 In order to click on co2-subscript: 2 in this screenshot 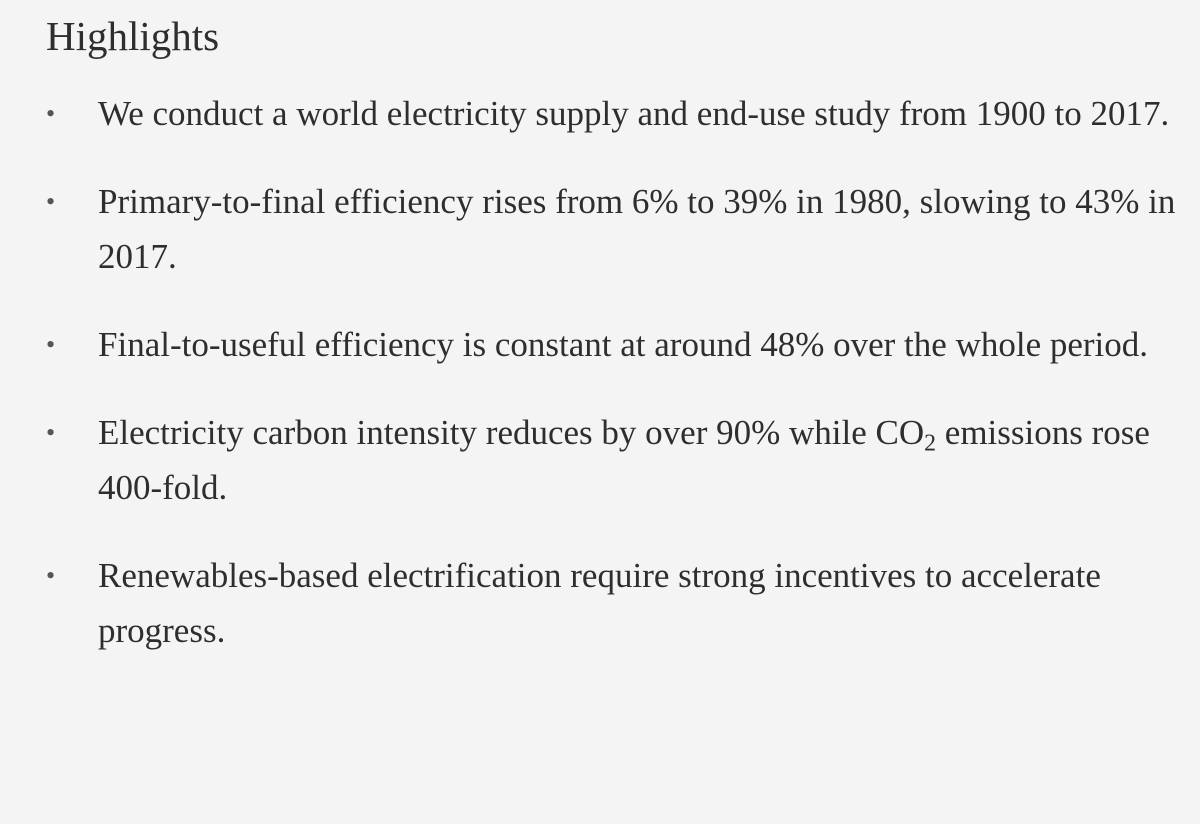, I will do `click(930, 443)`.